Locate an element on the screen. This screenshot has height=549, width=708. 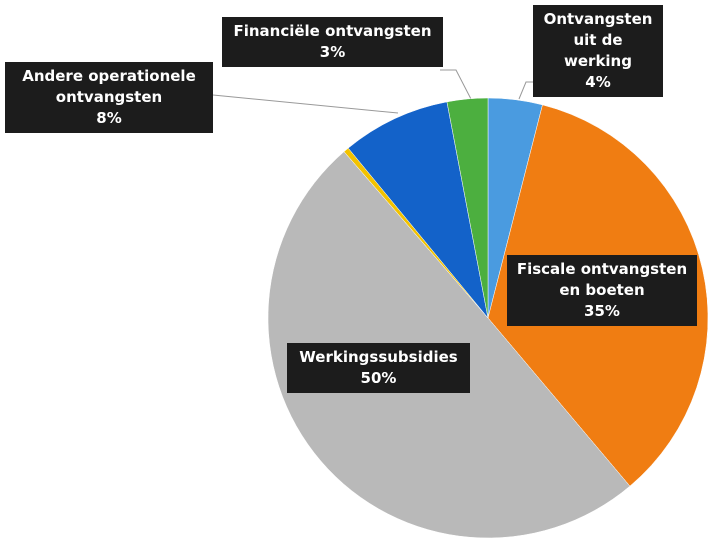
data-label: Financiële ontvangsten 3% is located at coordinates (332, 42).